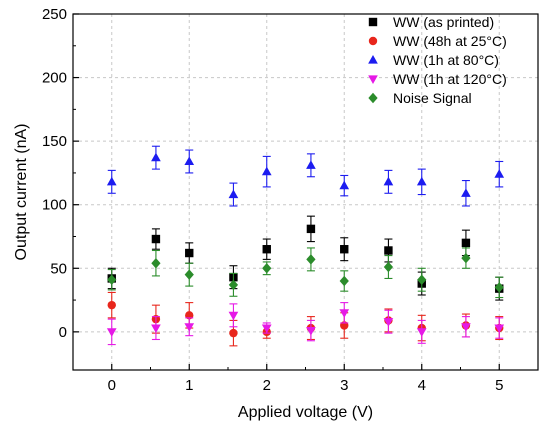  I want to click on legend-label: WW (as printed), so click(443, 22).